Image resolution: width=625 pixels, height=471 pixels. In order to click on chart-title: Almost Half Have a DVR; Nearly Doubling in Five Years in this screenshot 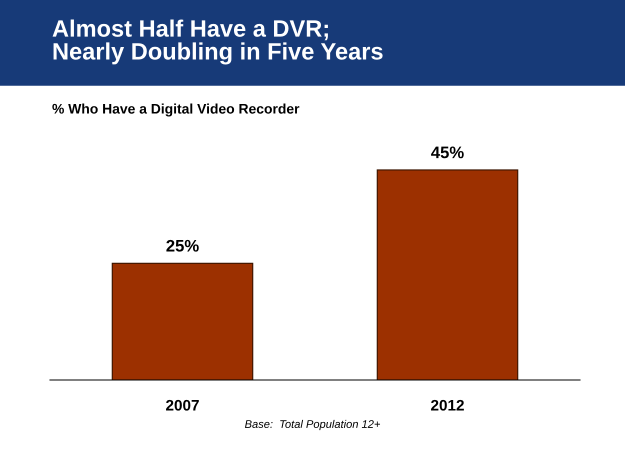, I will do `click(217, 42)`.